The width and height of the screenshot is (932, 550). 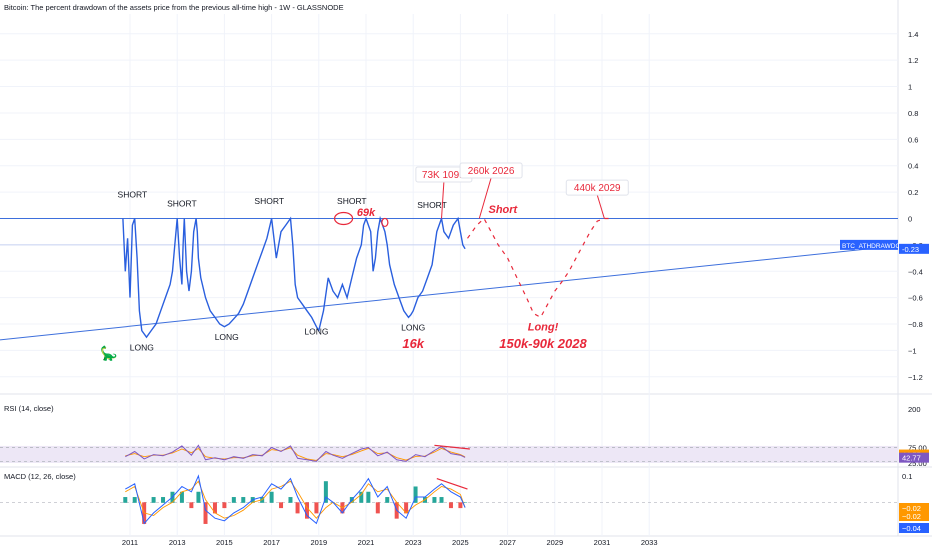 What do you see at coordinates (907, 476) in the screenshot?
I see `macd-y-tick: 0.1` at bounding box center [907, 476].